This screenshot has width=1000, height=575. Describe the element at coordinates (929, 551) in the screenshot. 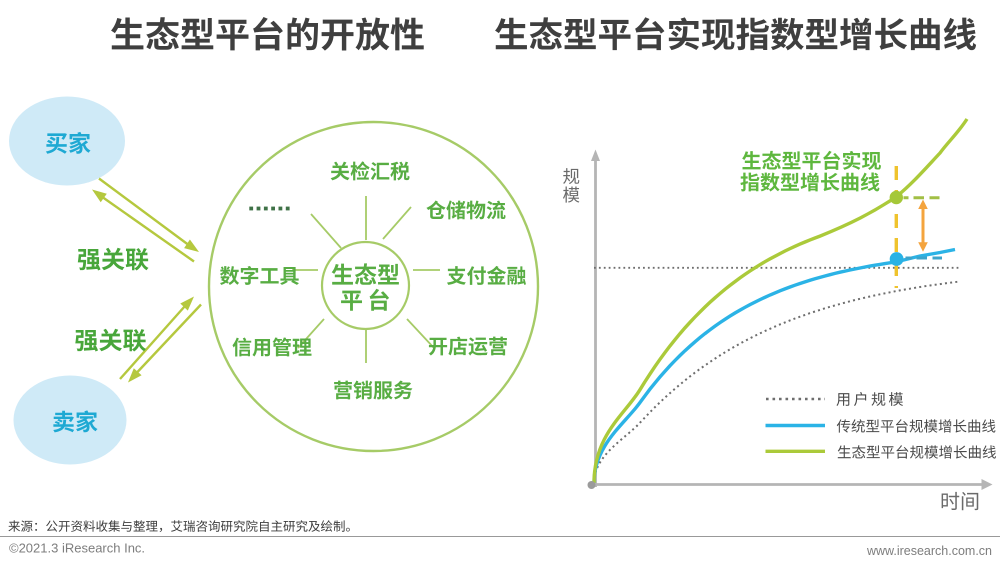

I see `svg-text: www.iresearch.com.cn` at that location.